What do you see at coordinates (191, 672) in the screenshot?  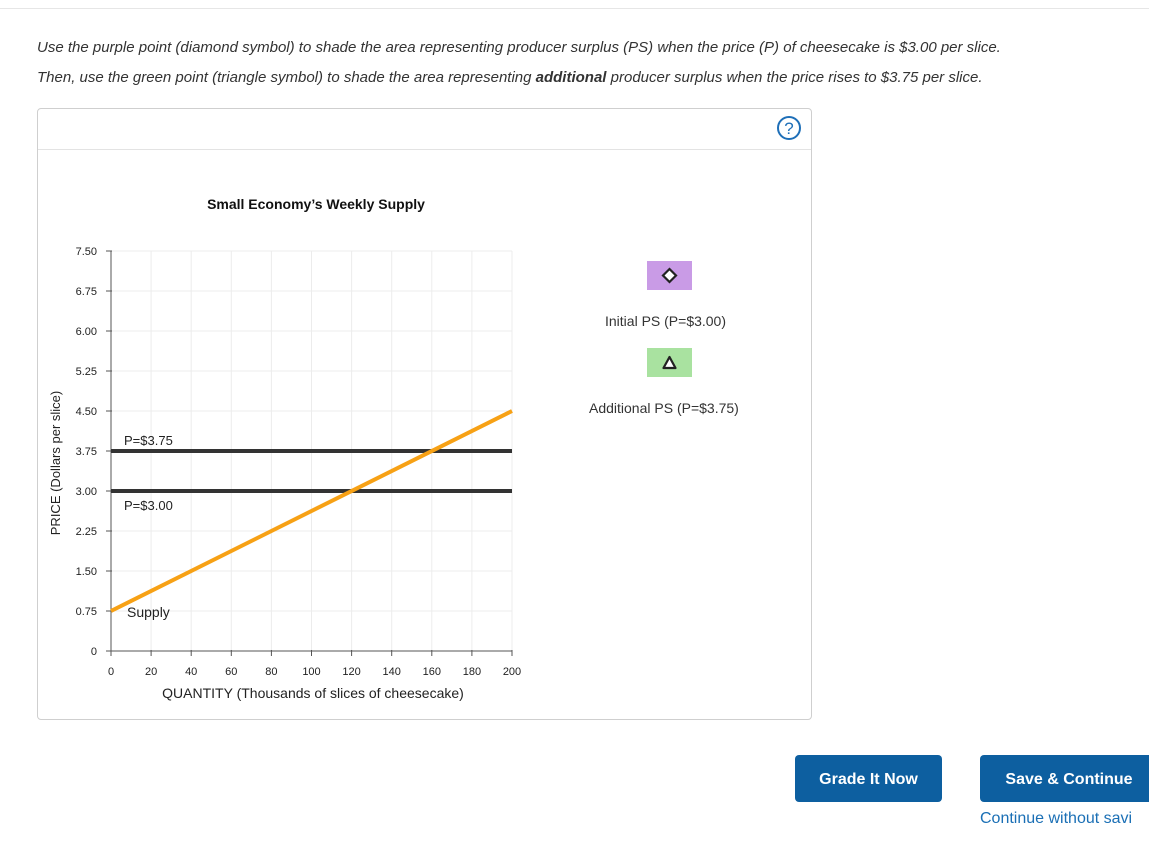 I see `x-tick-label: 40` at bounding box center [191, 672].